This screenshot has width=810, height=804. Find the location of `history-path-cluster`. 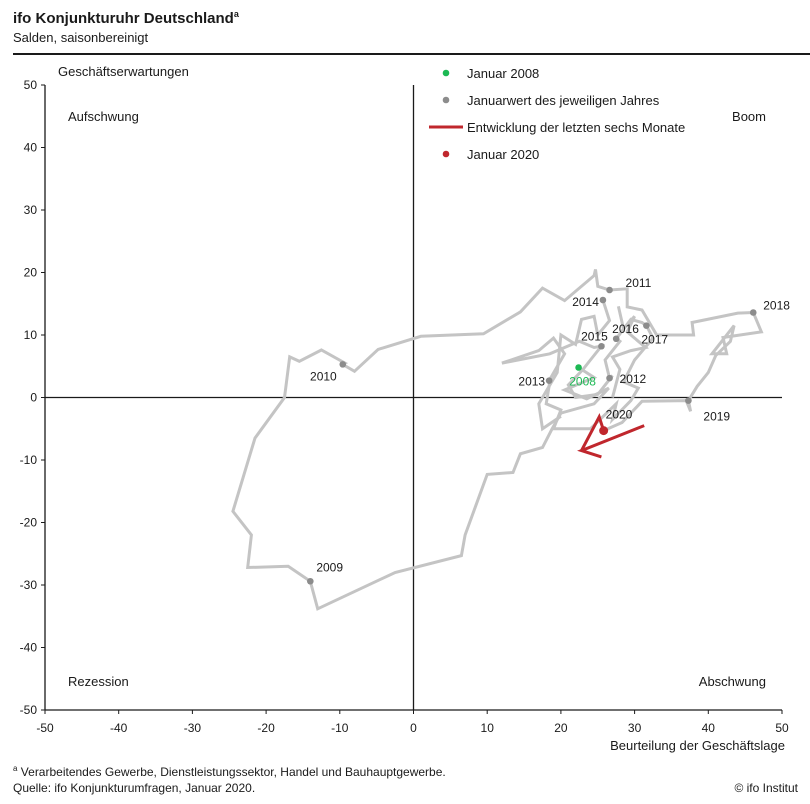

history-path-cluster is located at coordinates (578, 374).